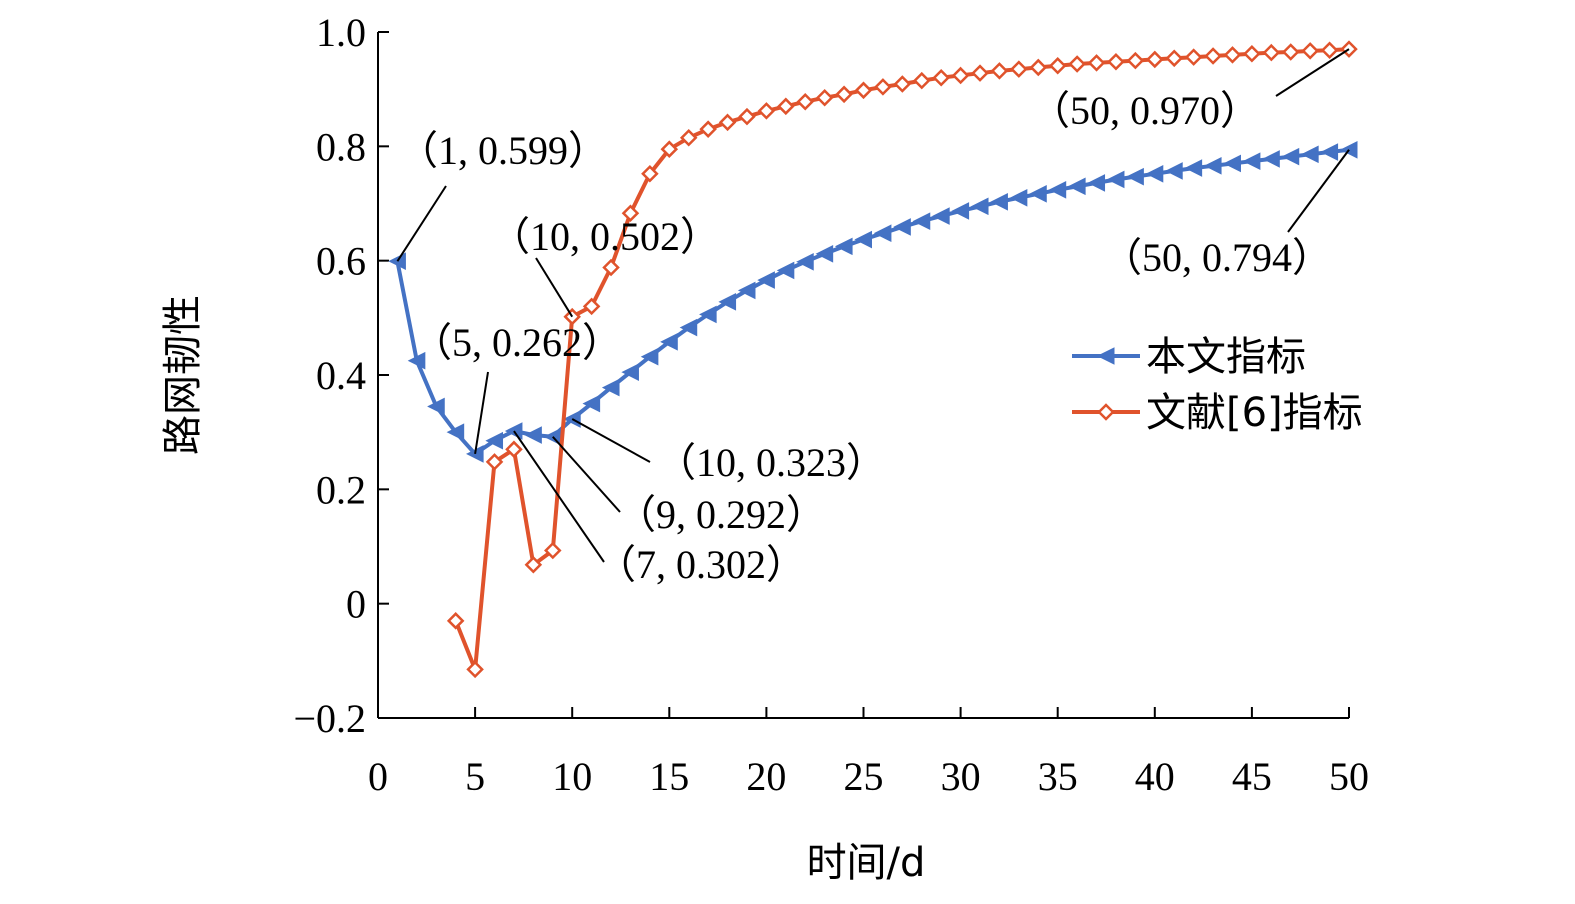 This screenshot has height=904, width=1575. What do you see at coordinates (475, 776) in the screenshot?
I see `x-tick-label: 5` at bounding box center [475, 776].